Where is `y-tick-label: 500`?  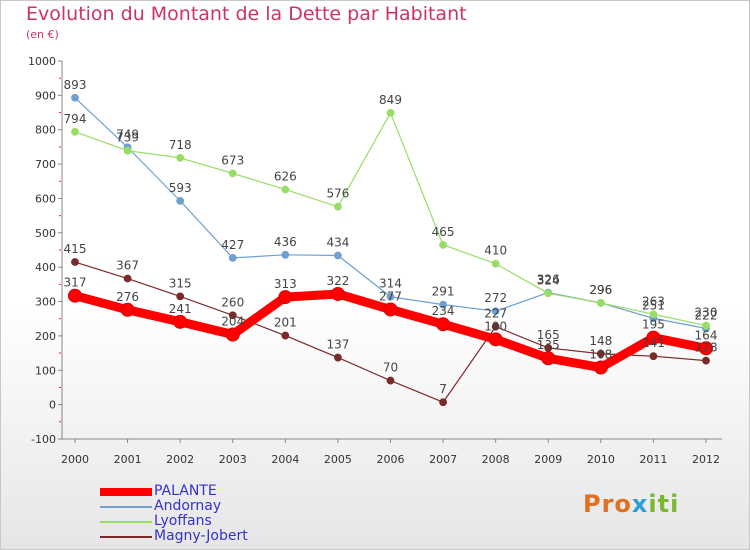 y-tick-label: 500 is located at coordinates (45, 233).